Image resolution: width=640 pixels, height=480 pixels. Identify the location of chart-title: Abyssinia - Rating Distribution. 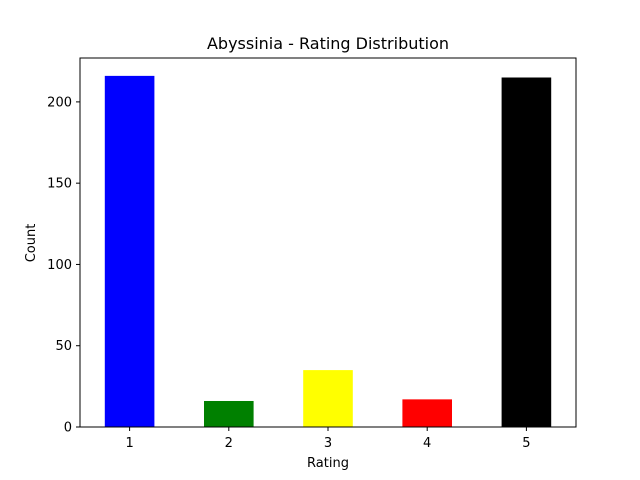
(328, 43).